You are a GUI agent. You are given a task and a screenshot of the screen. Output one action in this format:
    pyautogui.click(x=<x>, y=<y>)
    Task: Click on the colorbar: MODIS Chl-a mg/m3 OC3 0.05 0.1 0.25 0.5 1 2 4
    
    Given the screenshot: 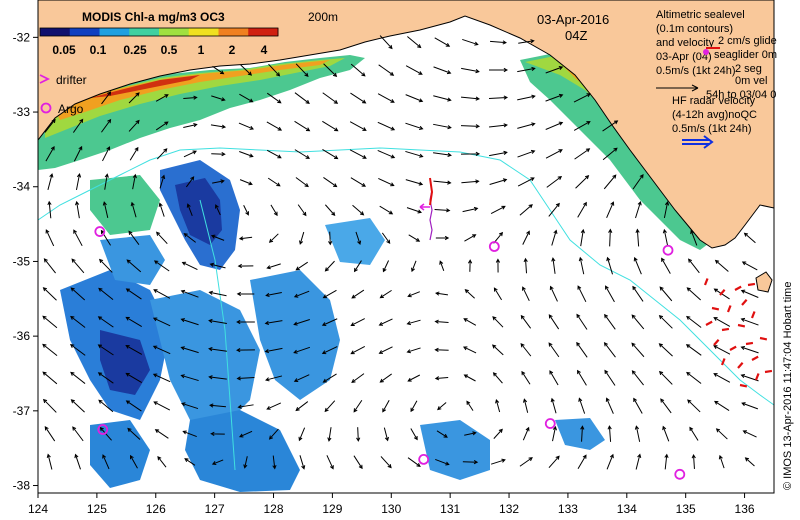 What is the action you would take?
    pyautogui.click(x=159, y=33)
    